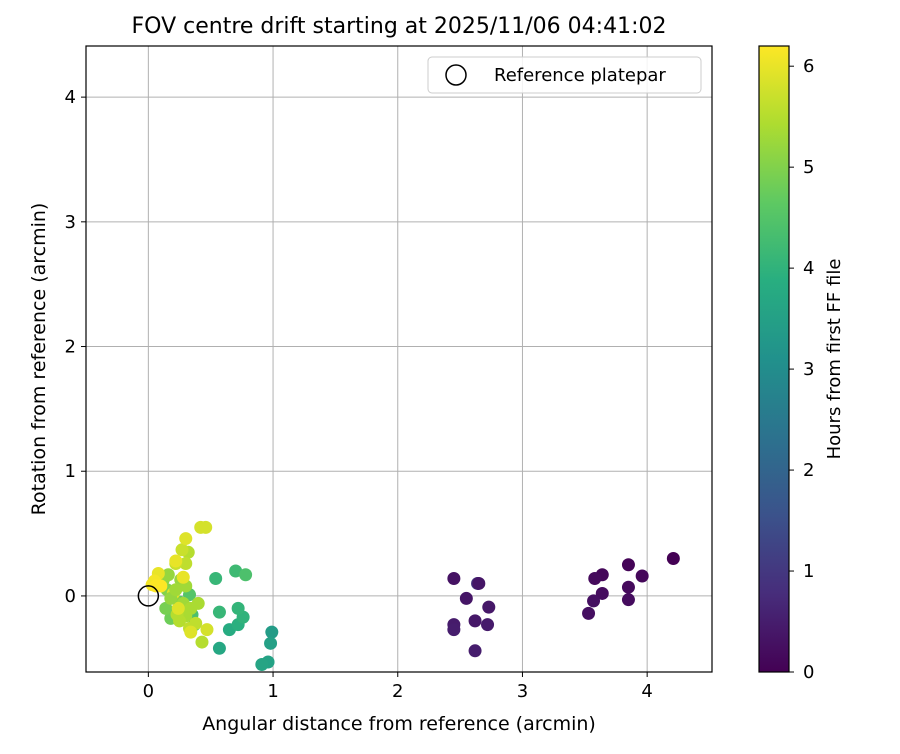 The height and width of the screenshot is (754, 900). Describe the element at coordinates (70, 596) in the screenshot. I see `y-tick-label: 0` at that location.